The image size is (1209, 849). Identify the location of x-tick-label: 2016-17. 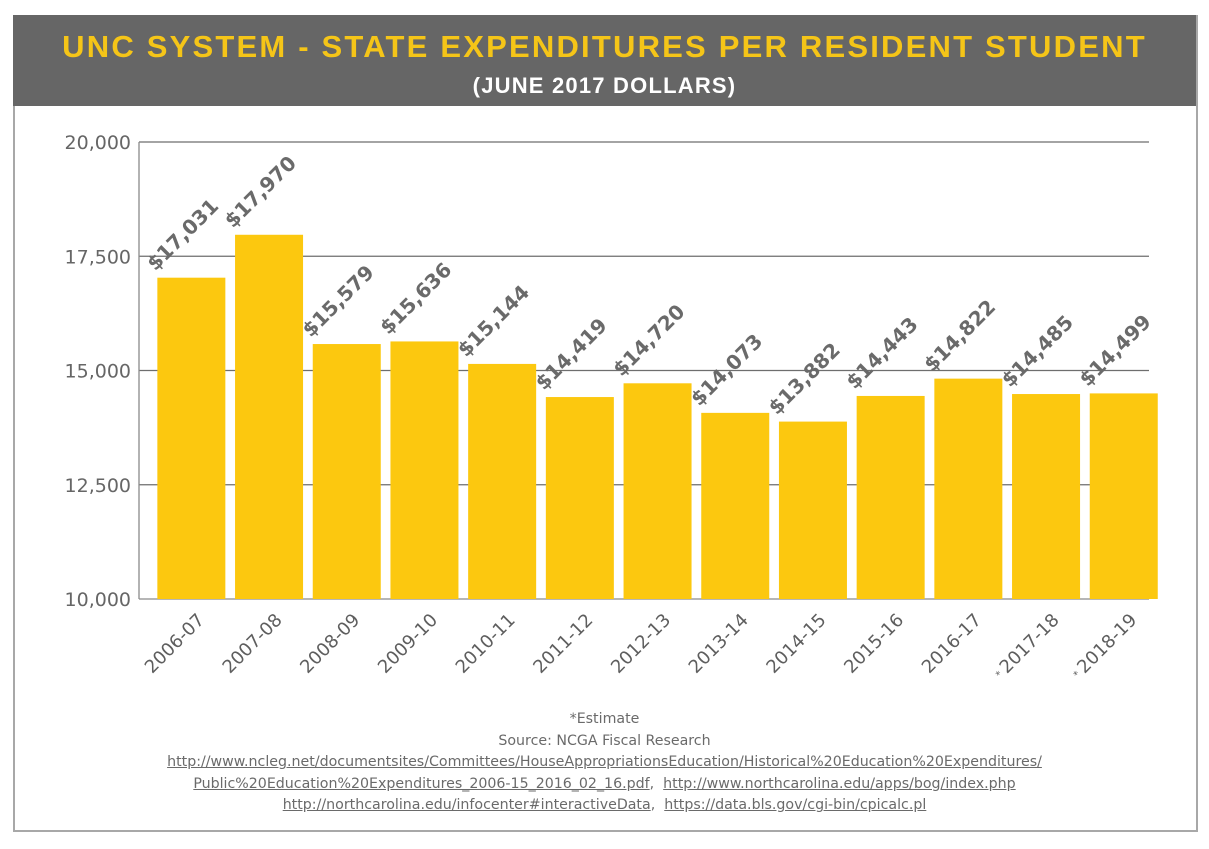
(952, 644).